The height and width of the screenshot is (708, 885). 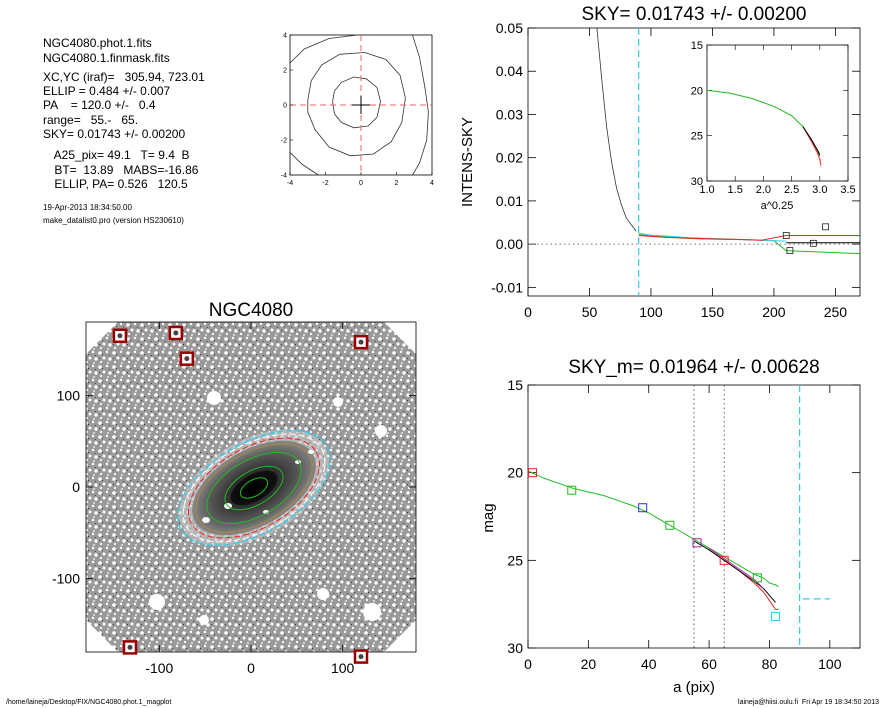 I want to click on sky-ytick-label: 0.04, so click(x=509, y=71).